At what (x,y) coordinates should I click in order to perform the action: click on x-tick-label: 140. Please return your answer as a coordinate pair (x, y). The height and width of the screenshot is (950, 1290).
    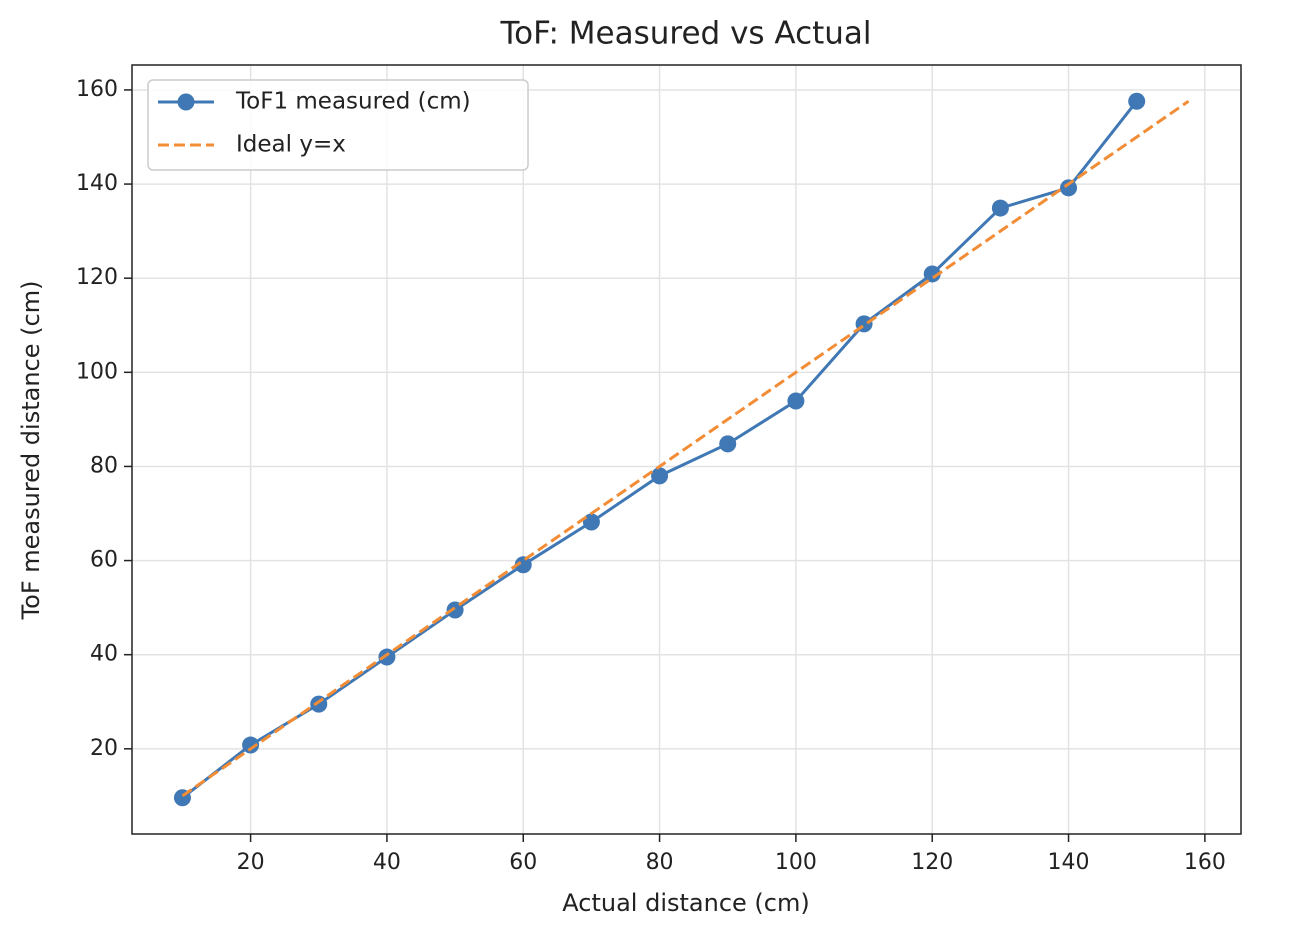
    Looking at the image, I should click on (1069, 862).